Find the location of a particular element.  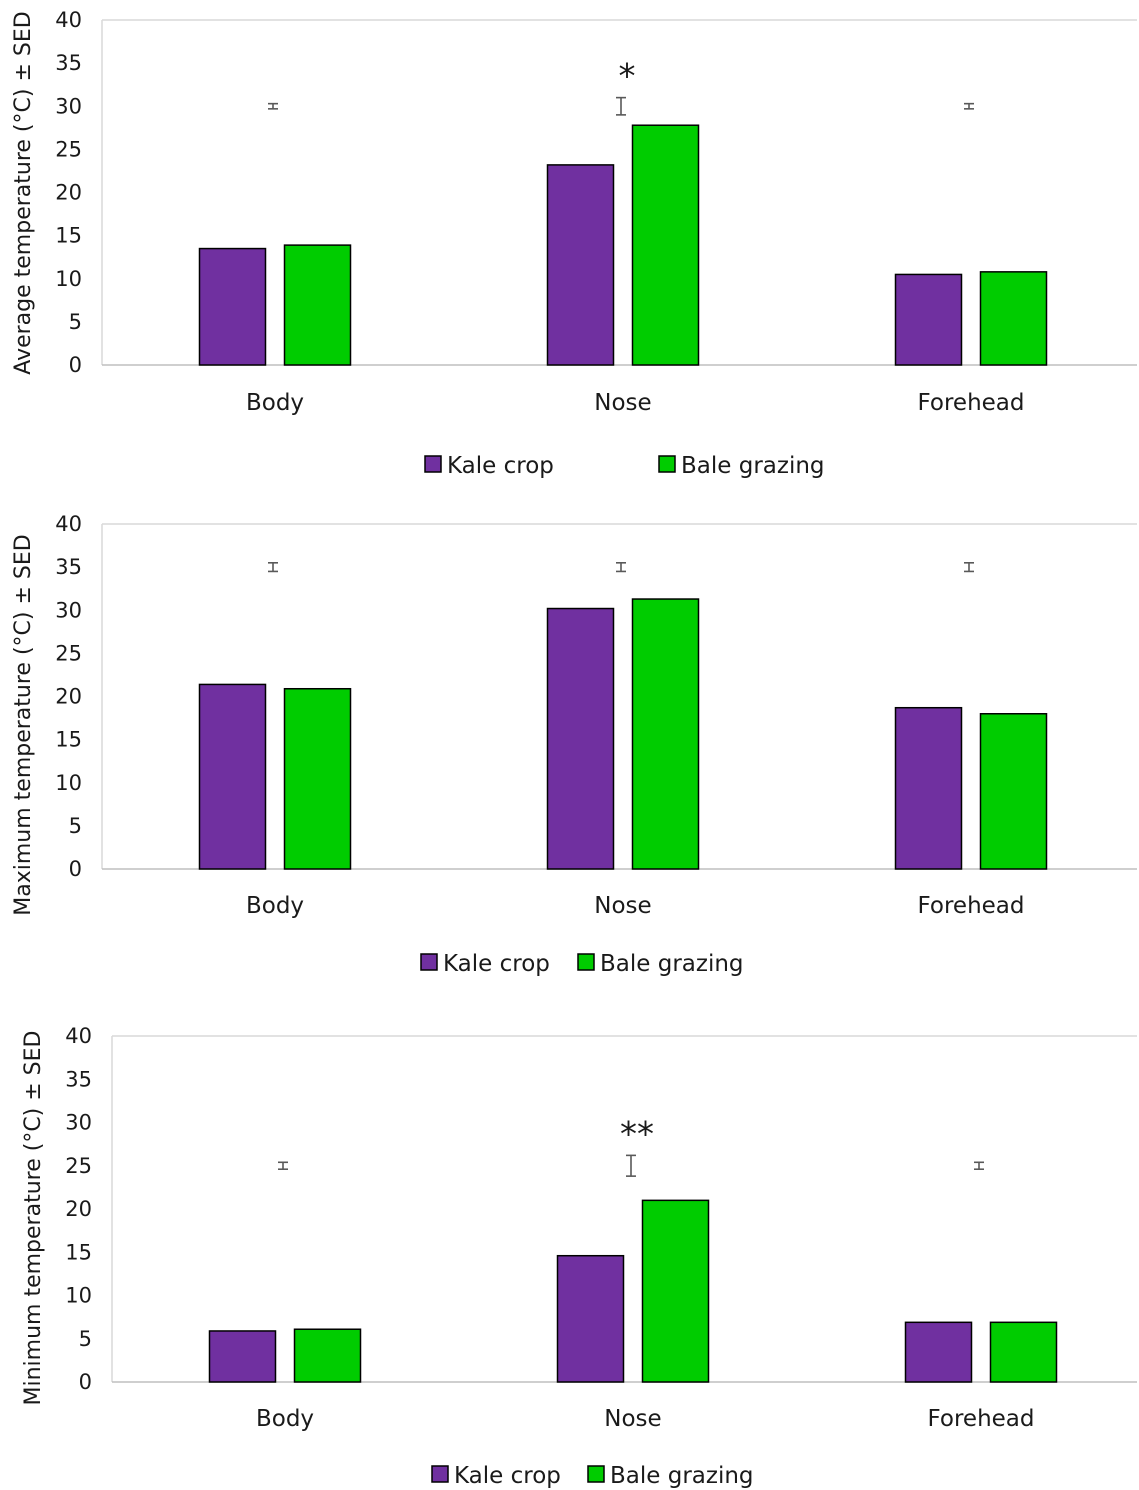

y-axis-title: Minimum temperature (°C) ± SED is located at coordinates (33, 1218).